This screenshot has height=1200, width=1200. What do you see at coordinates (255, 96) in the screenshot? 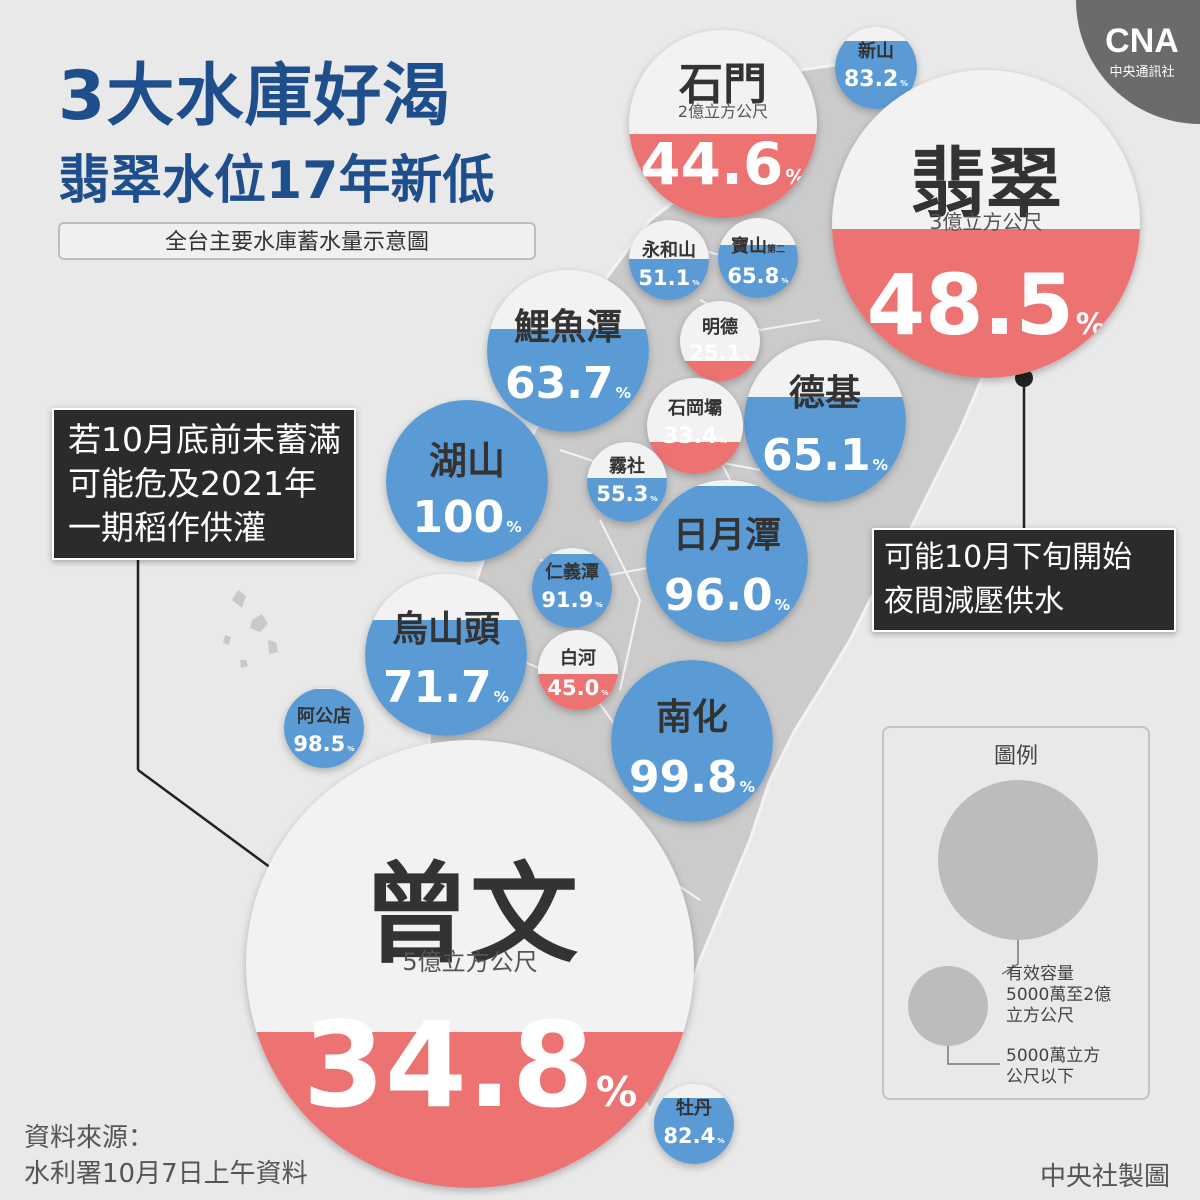
I see `page-title: 3大水庫好渴` at bounding box center [255, 96].